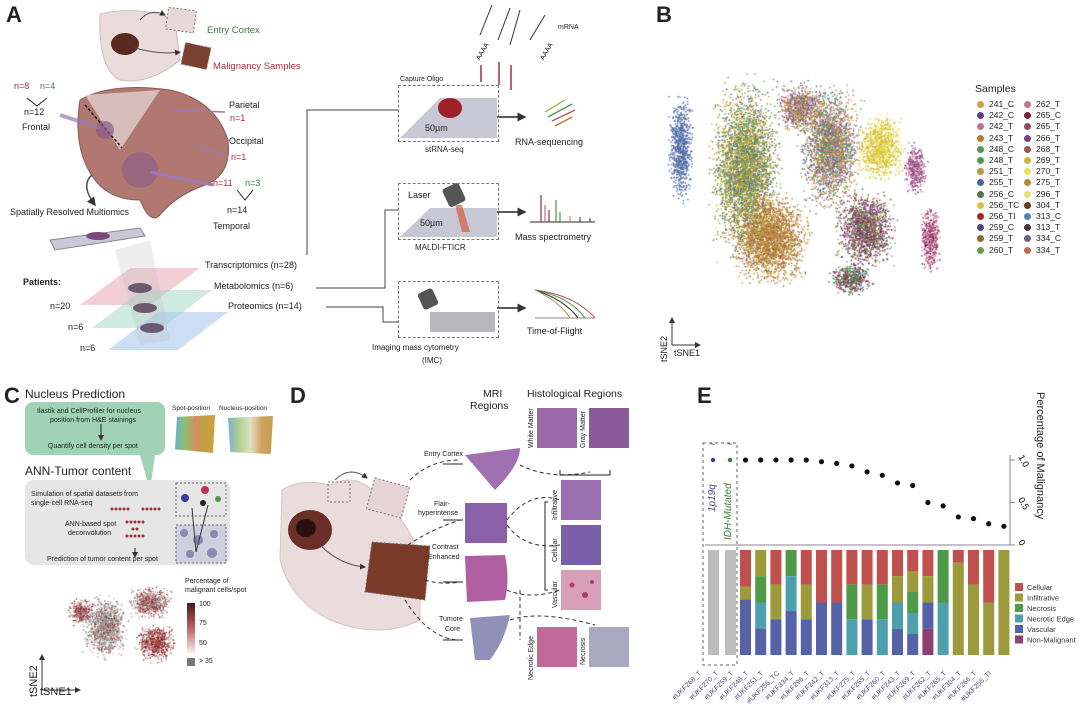 Image resolution: width=1080 pixels, height=708 pixels. Describe the element at coordinates (298, 395) in the screenshot. I see `panel-label-d: D` at that location.